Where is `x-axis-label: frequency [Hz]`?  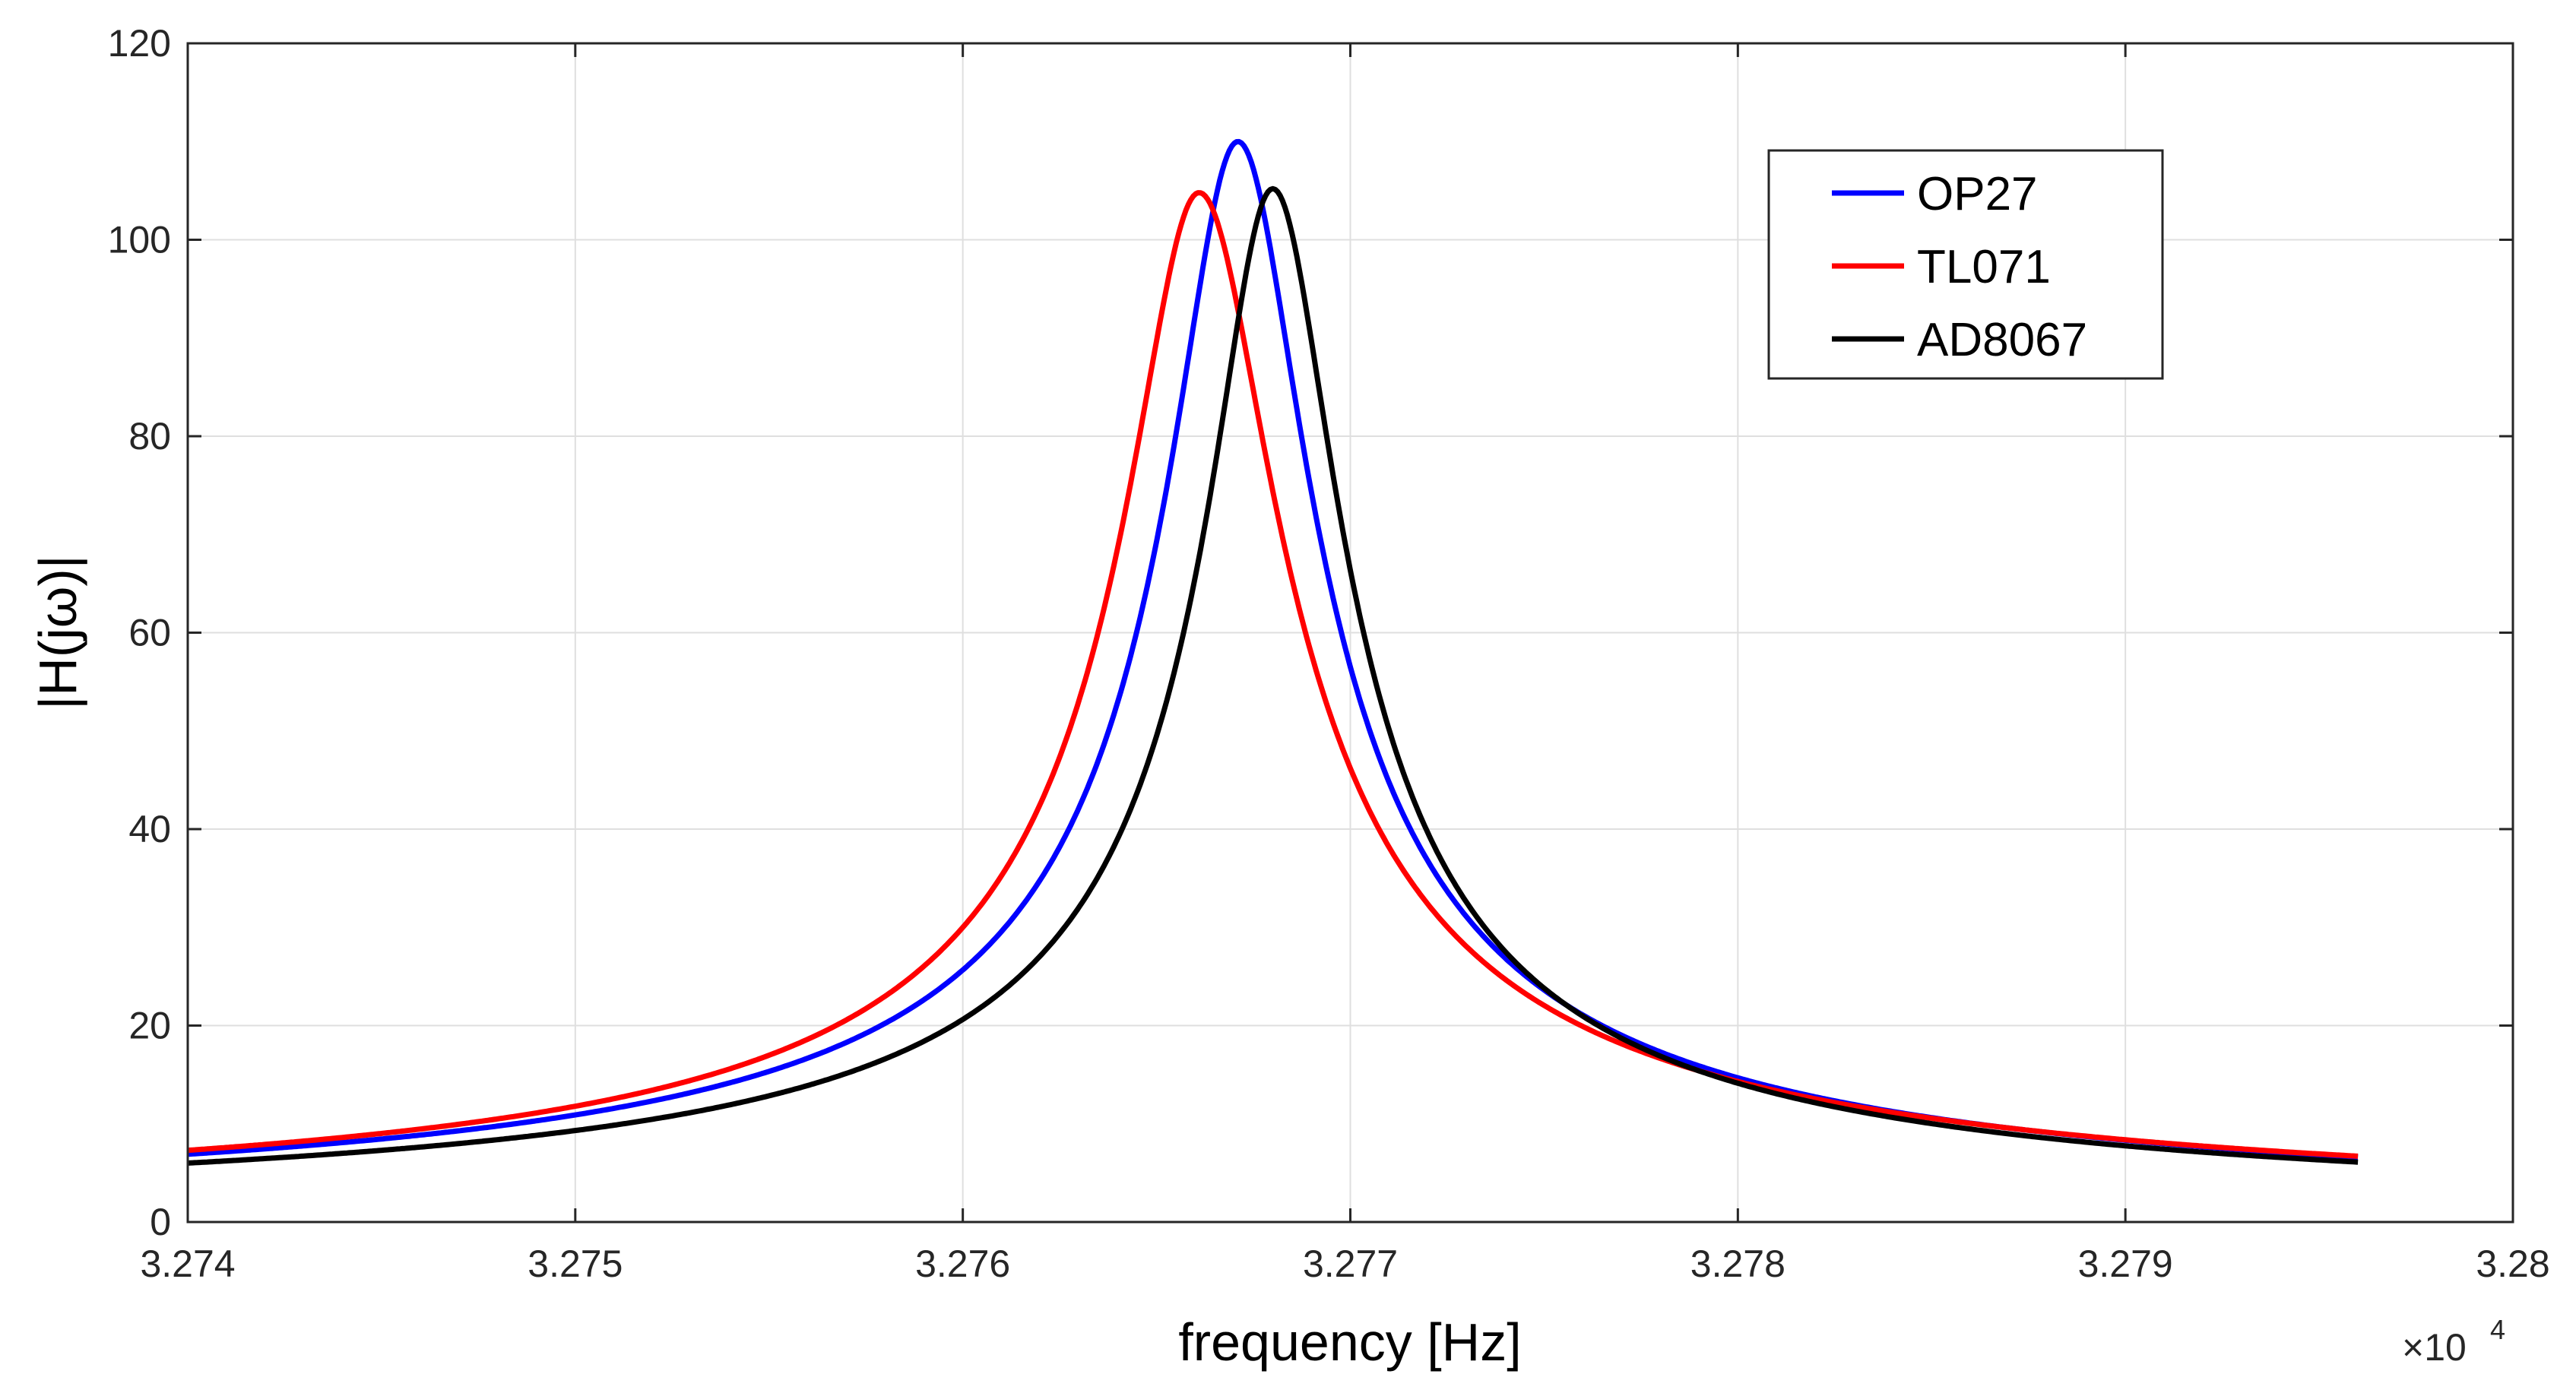 x-axis-label: frequency [Hz] is located at coordinates (1349, 1342).